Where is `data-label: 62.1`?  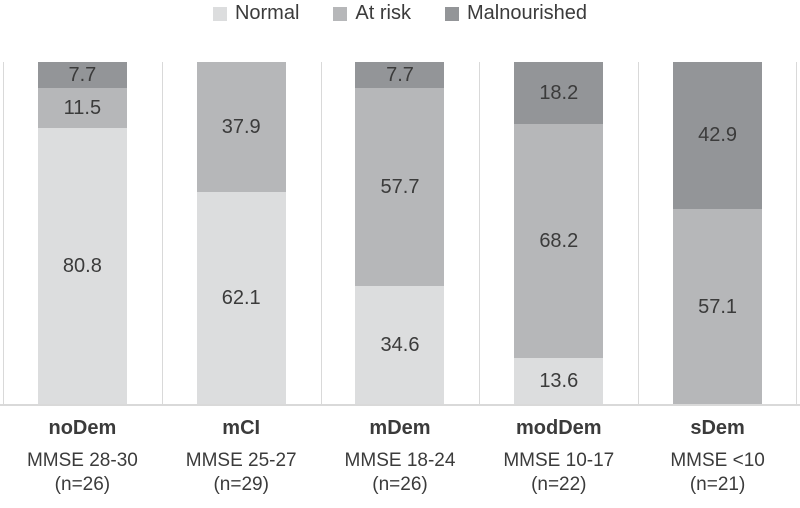 data-label: 62.1 is located at coordinates (241, 298).